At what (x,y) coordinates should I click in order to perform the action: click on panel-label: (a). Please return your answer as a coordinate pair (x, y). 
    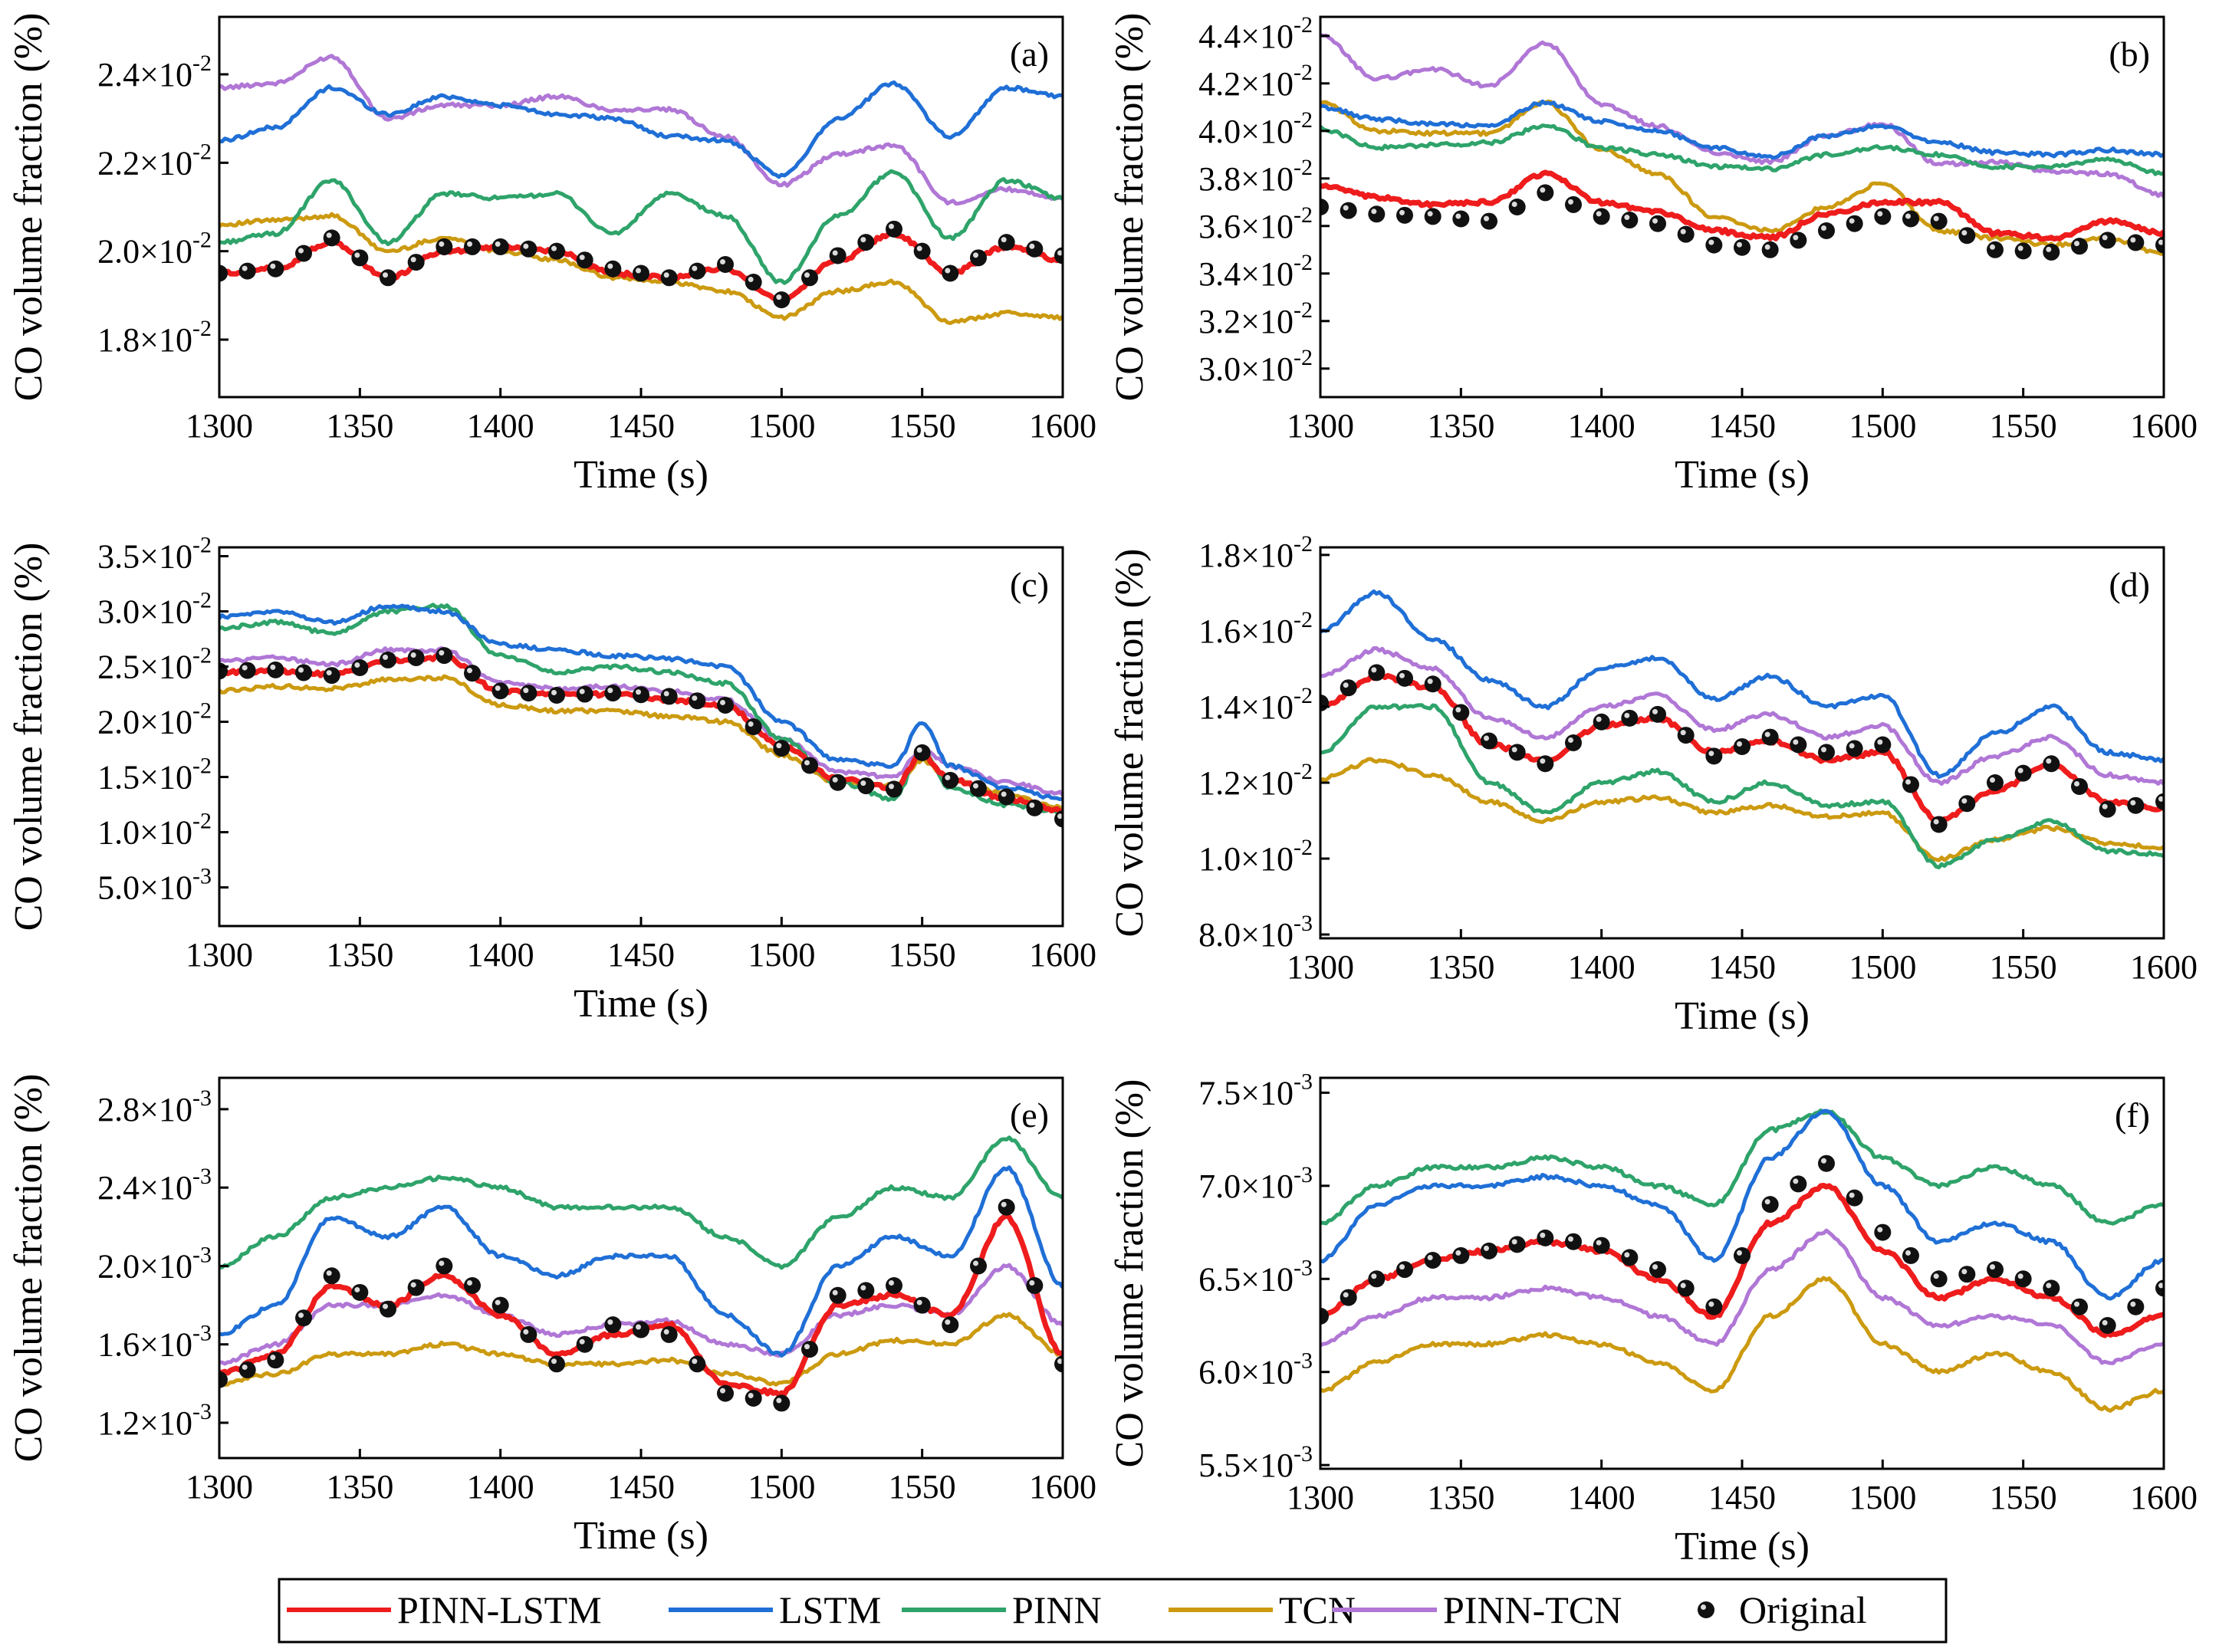
    Looking at the image, I should click on (1029, 54).